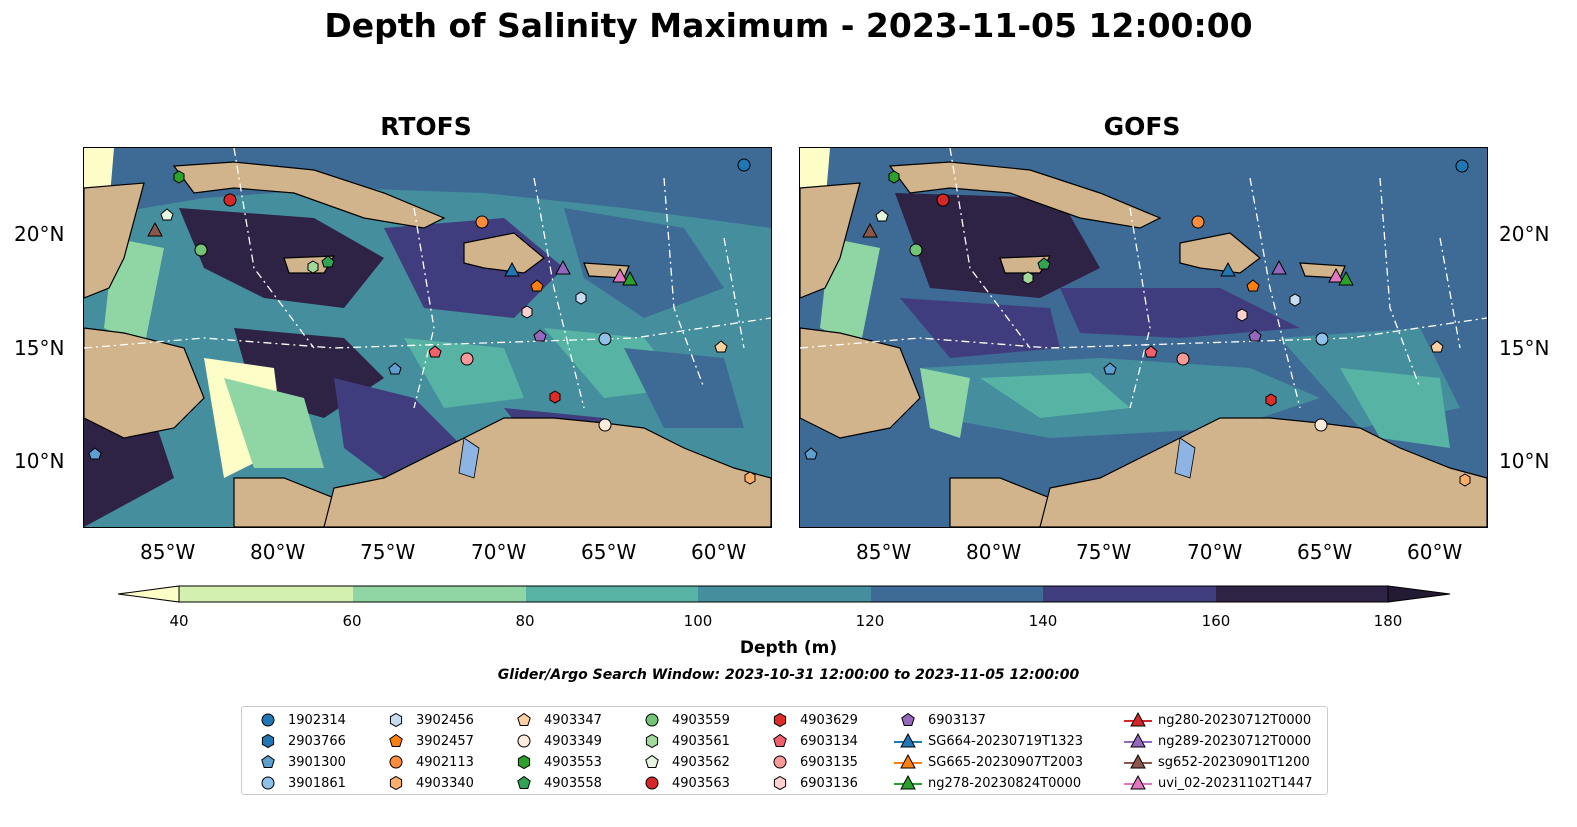 The image size is (1577, 827). What do you see at coordinates (573, 720) in the screenshot?
I see `legend-entry-label: 4903347` at bounding box center [573, 720].